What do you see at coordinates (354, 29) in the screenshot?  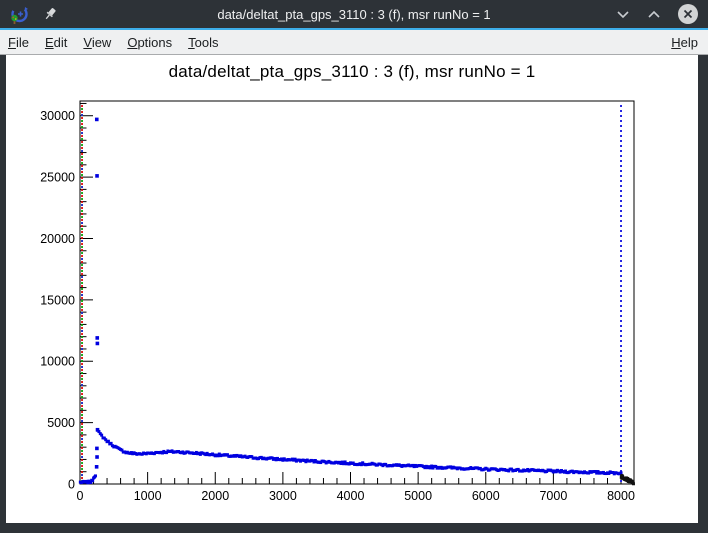 I see `titlebar-accent-line` at bounding box center [354, 29].